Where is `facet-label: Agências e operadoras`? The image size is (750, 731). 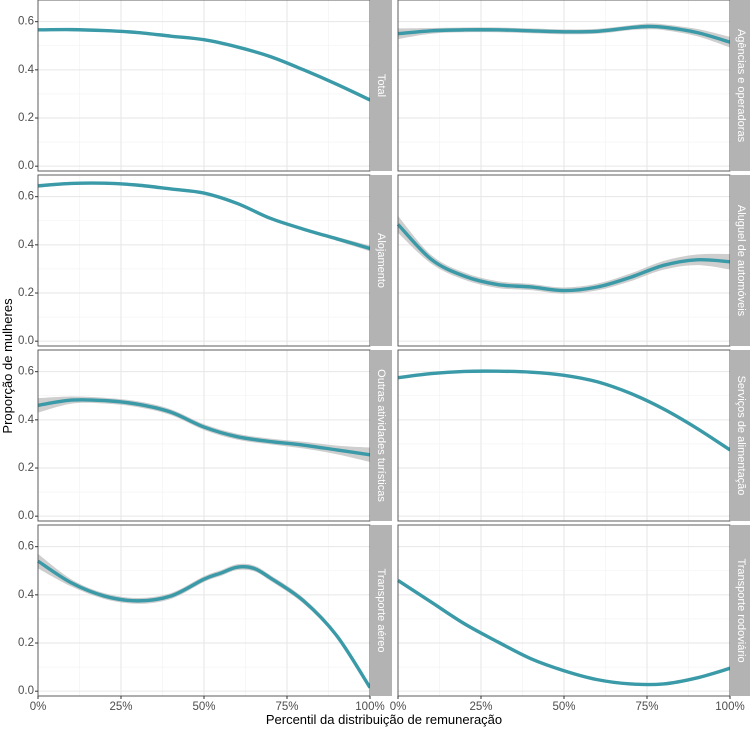
facet-label: Agências e operadoras is located at coordinates (741, 86).